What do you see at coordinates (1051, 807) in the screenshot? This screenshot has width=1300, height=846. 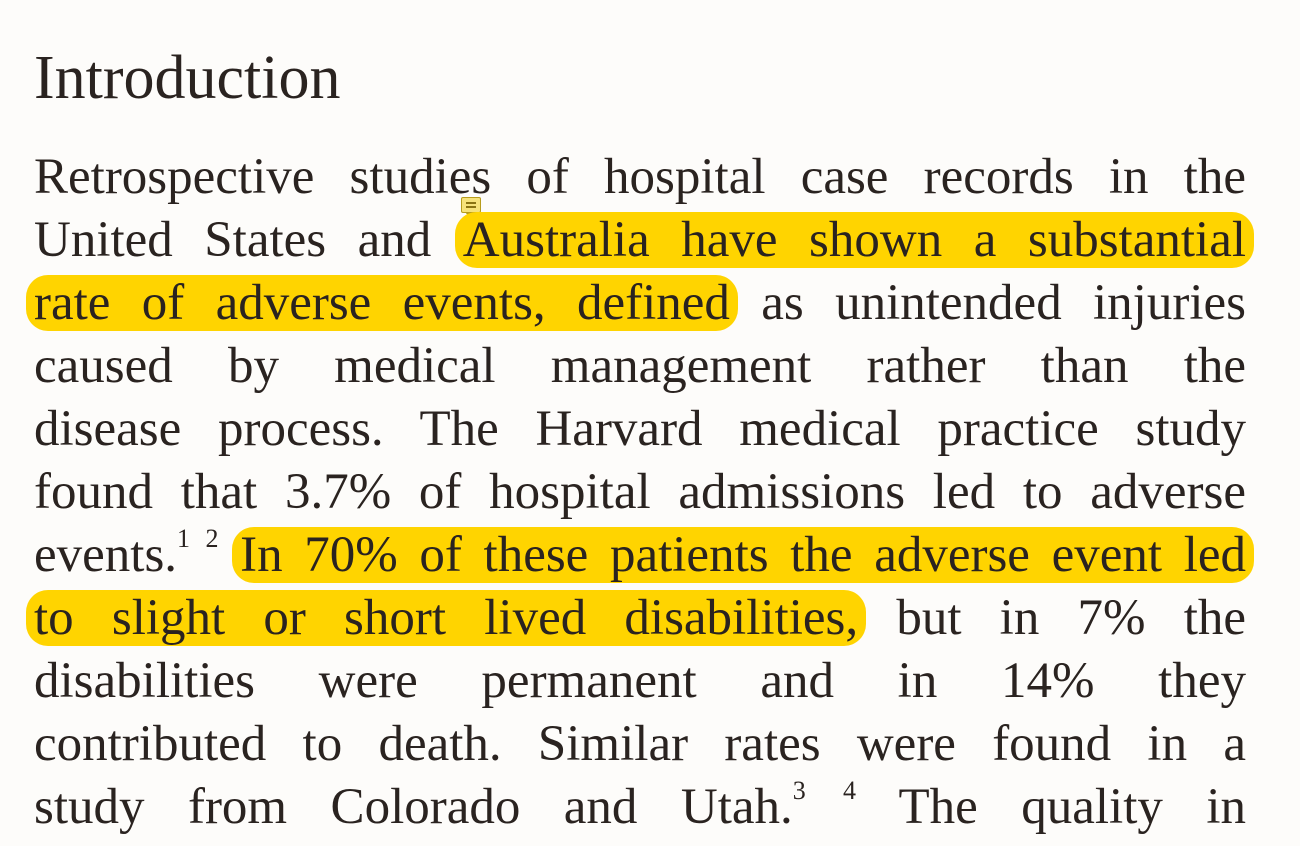 I see `line-text: The quality in` at bounding box center [1051, 807].